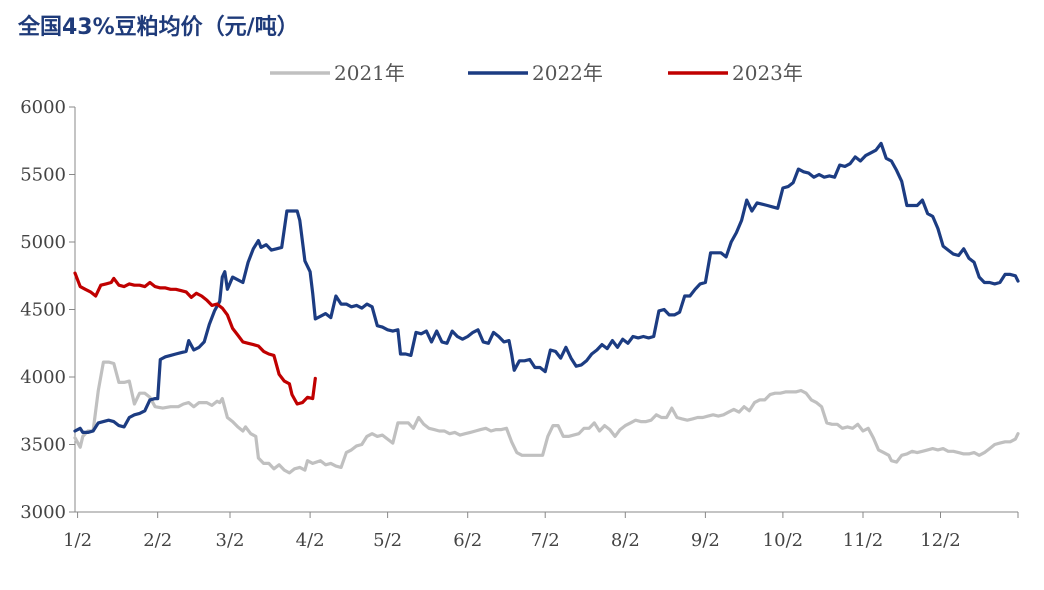 The height and width of the screenshot is (590, 1044). Describe the element at coordinates (43, 512) in the screenshot. I see `y-tick-label: 3000` at that location.